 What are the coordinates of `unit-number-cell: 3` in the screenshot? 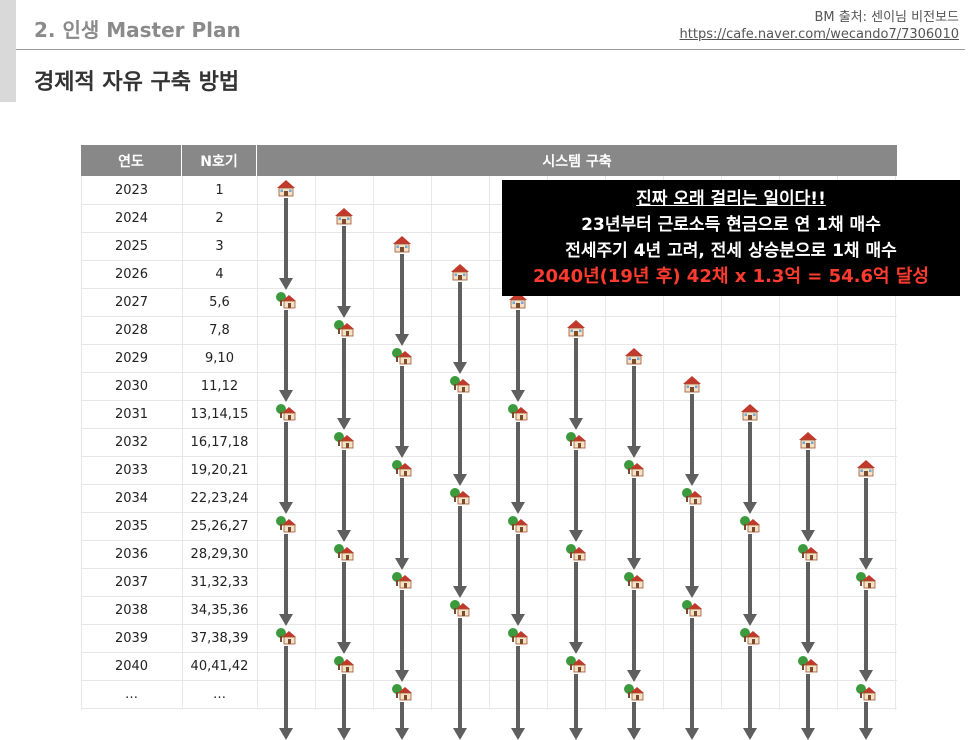 It's located at (219, 246).